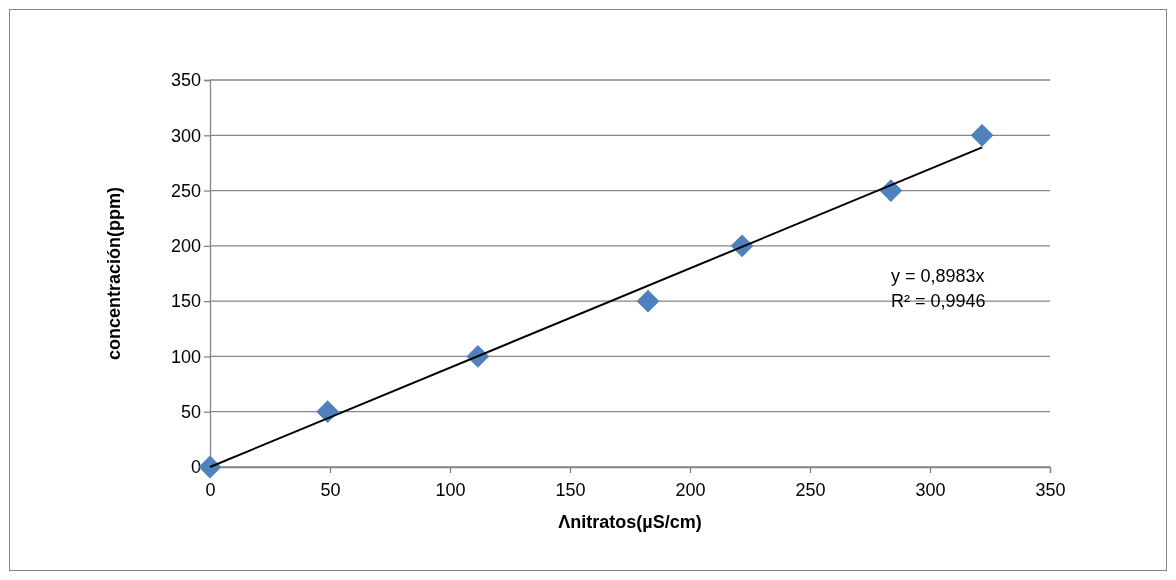  I want to click on y-axis-title: concentración(ppm), so click(114, 273).